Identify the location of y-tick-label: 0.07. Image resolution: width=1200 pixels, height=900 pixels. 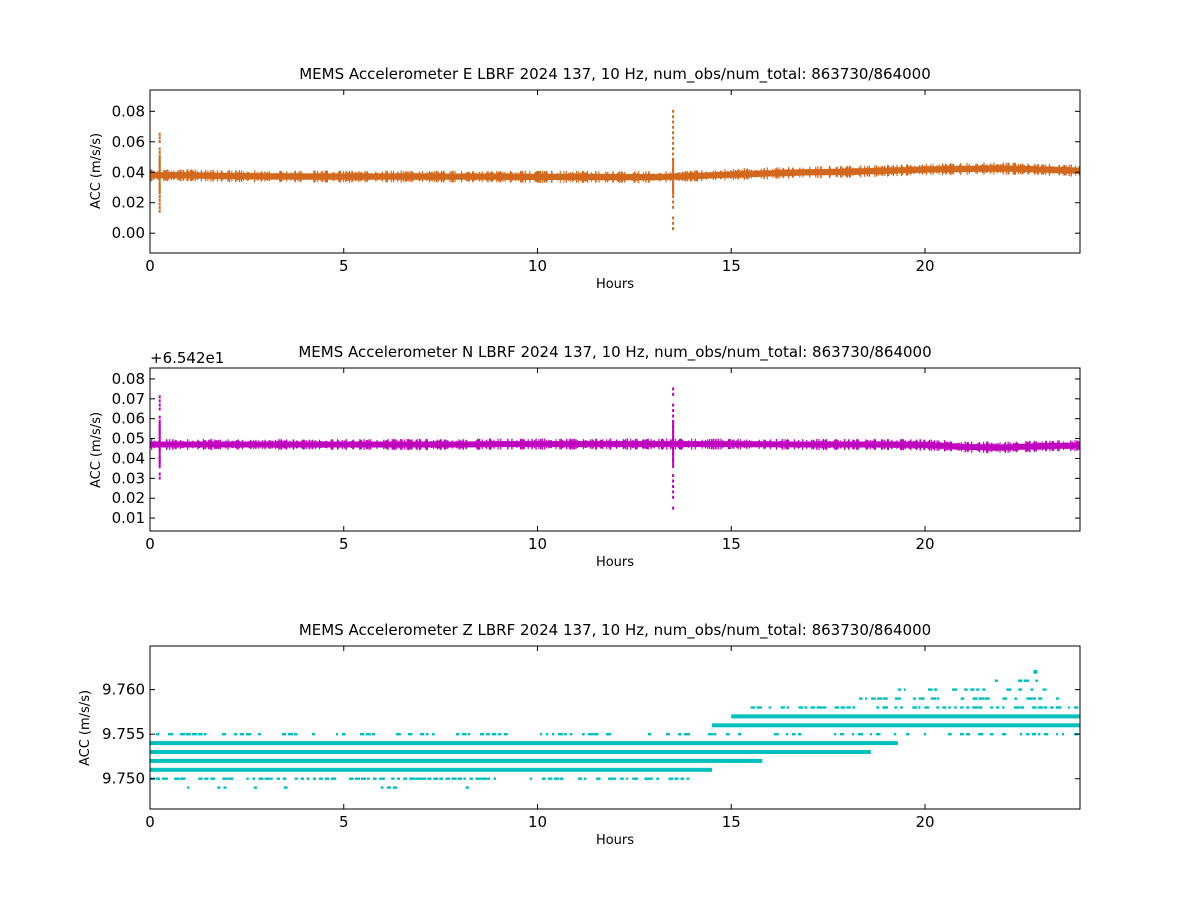
(128, 399).